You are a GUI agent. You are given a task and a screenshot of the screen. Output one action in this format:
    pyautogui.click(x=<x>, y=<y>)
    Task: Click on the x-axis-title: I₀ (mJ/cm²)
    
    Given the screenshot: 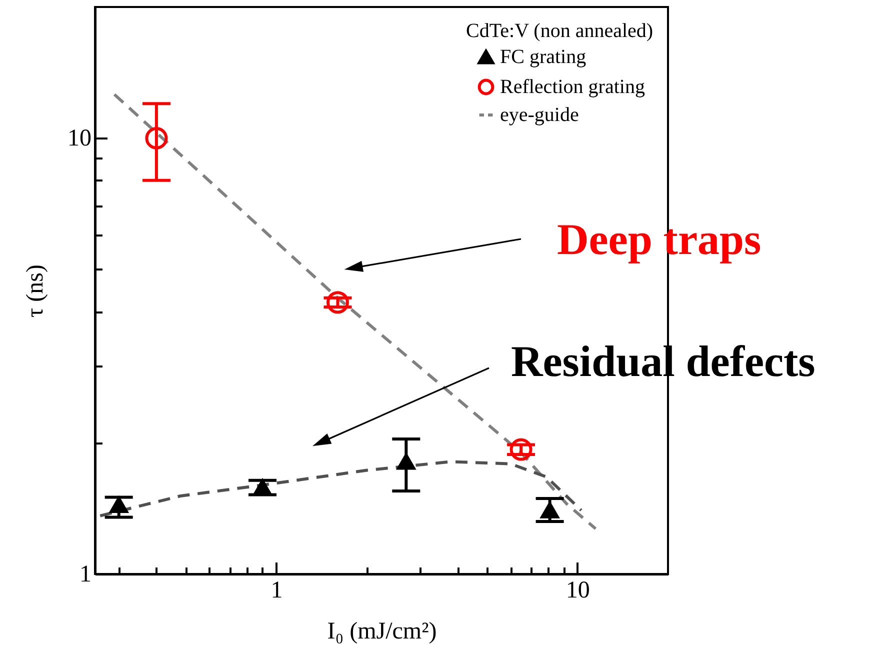 What is the action you would take?
    pyautogui.click(x=382, y=631)
    